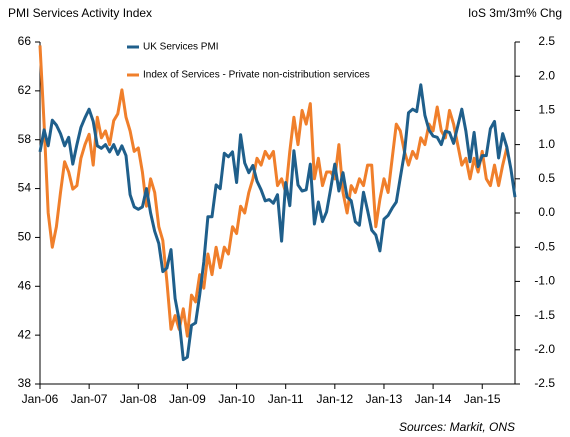 Image resolution: width=570 pixels, height=437 pixels. What do you see at coordinates (546, 75) in the screenshot?
I see `y2-tick-label: 2.0` at bounding box center [546, 75].